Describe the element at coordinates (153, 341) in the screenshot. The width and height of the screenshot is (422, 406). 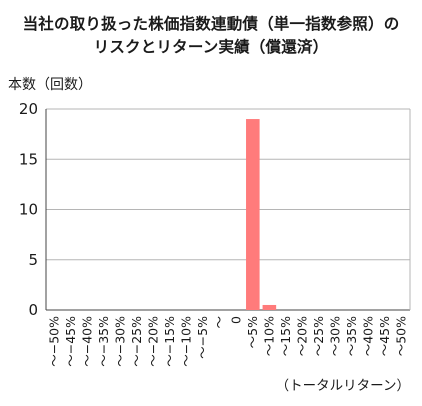
I see `x-tick-label: 〜−20%` at that location.